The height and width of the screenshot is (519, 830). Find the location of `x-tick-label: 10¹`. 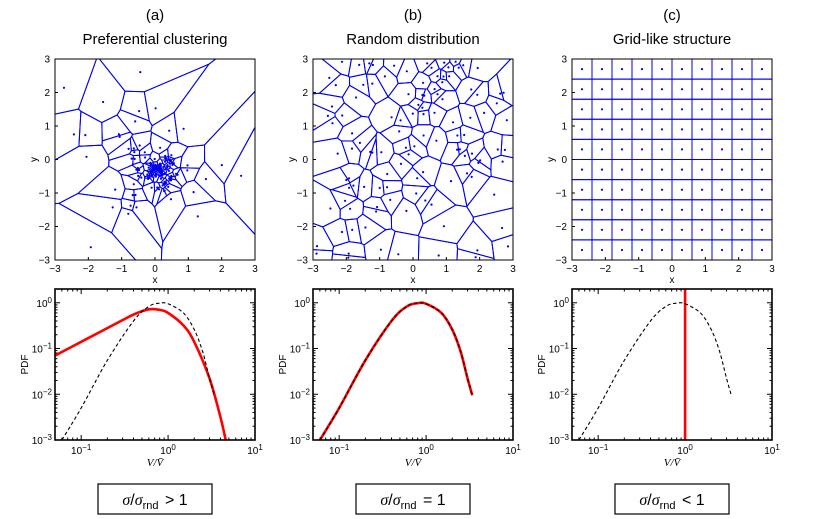

x-tick-label: 10¹ is located at coordinates (255, 450).